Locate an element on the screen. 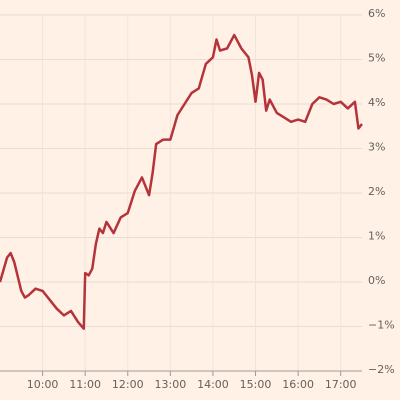 Image resolution: width=400 pixels, height=400 pixels. x-tick-label: 13:00 is located at coordinates (171, 384).